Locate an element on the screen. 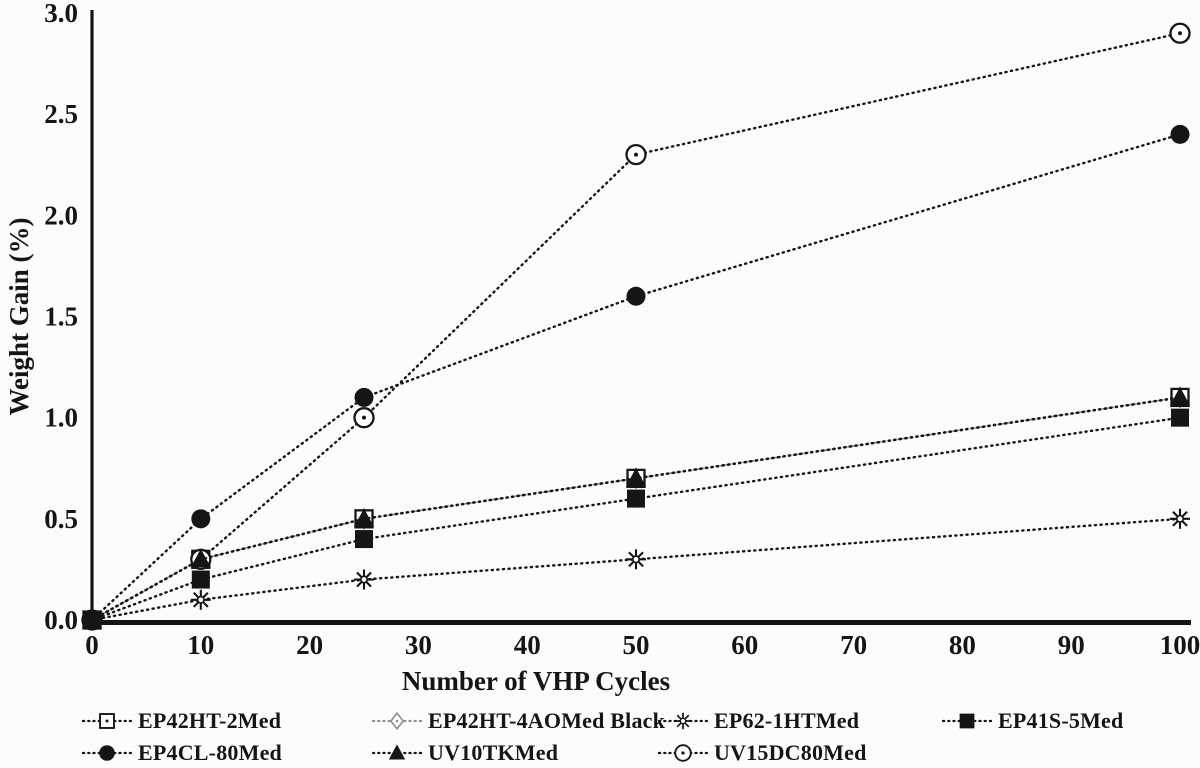 The image size is (1200, 768). y-axis-tick-label: 0.5 is located at coordinates (61, 519).